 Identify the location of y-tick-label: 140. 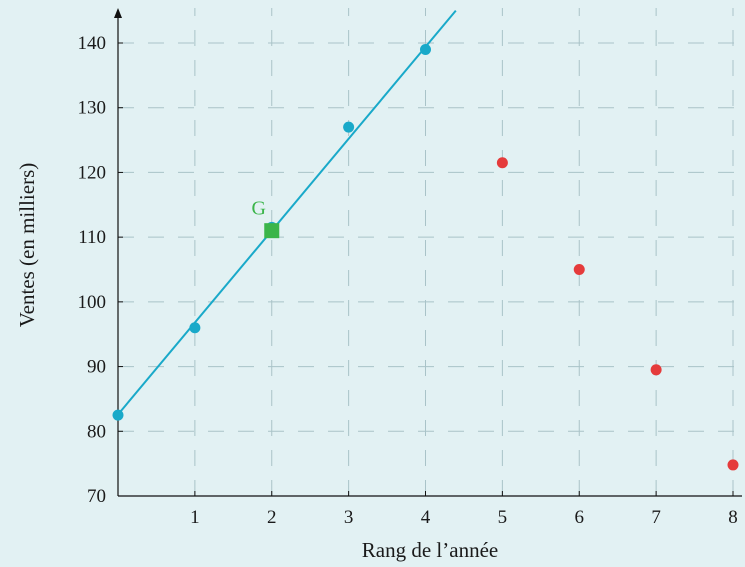
(92, 43).